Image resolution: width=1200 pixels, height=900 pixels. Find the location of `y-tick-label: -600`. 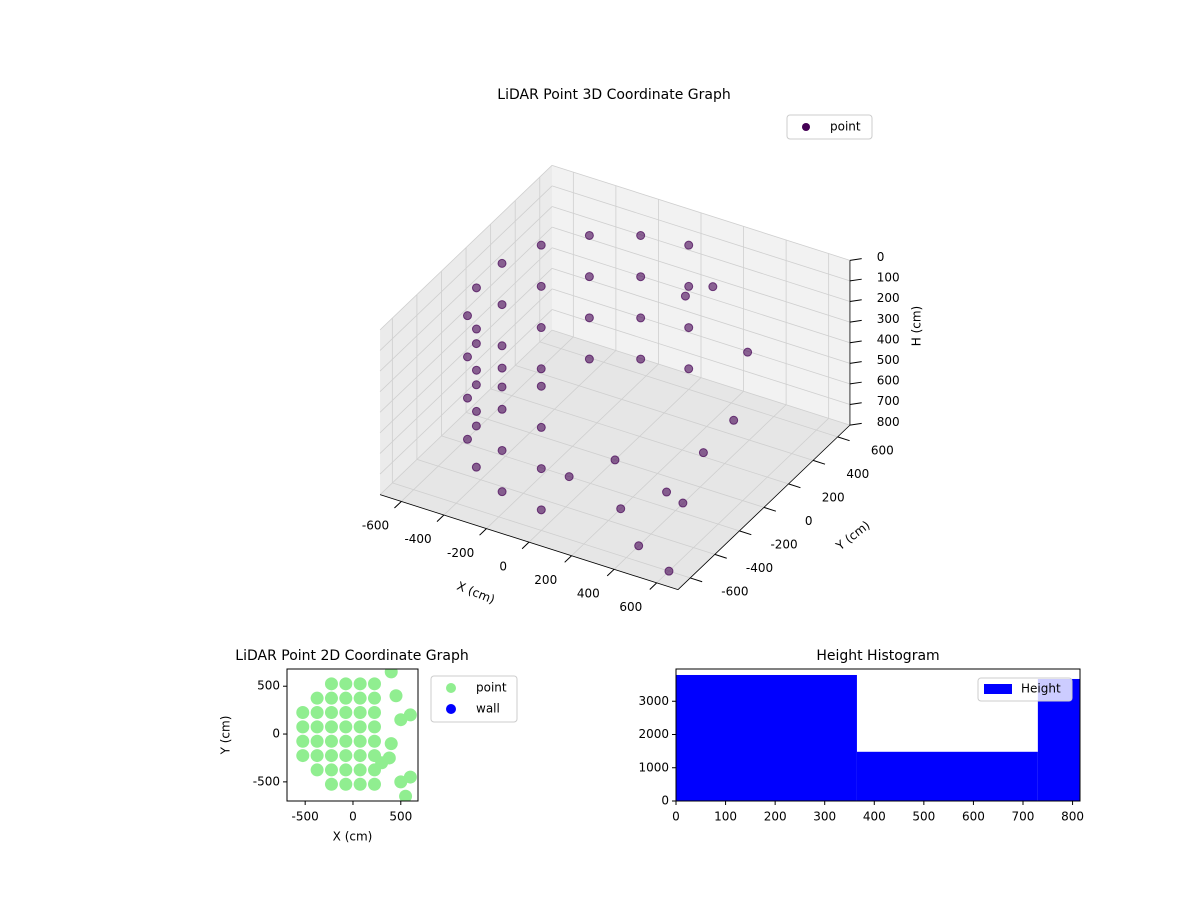

y-tick-label: -600 is located at coordinates (734, 592).